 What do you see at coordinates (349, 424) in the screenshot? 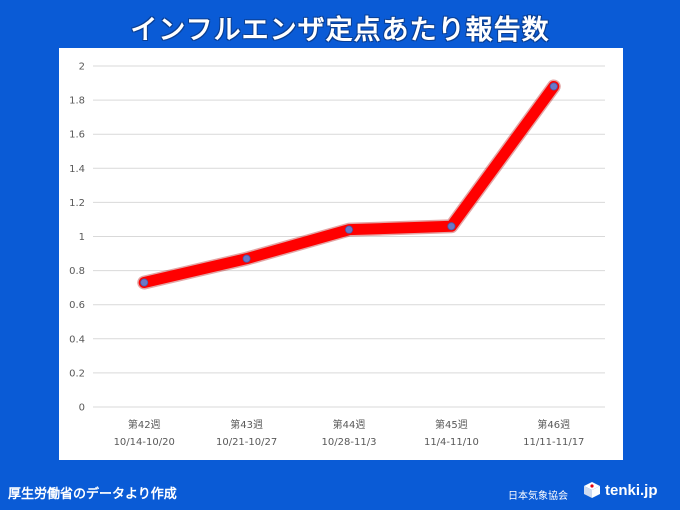
I see `x-tick-week-label: 第44週` at bounding box center [349, 424].